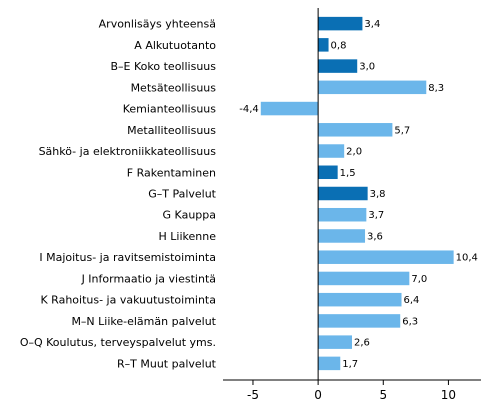  Describe the element at coordinates (253, 395) in the screenshot. I see `x-tick-label: -5` at that location.